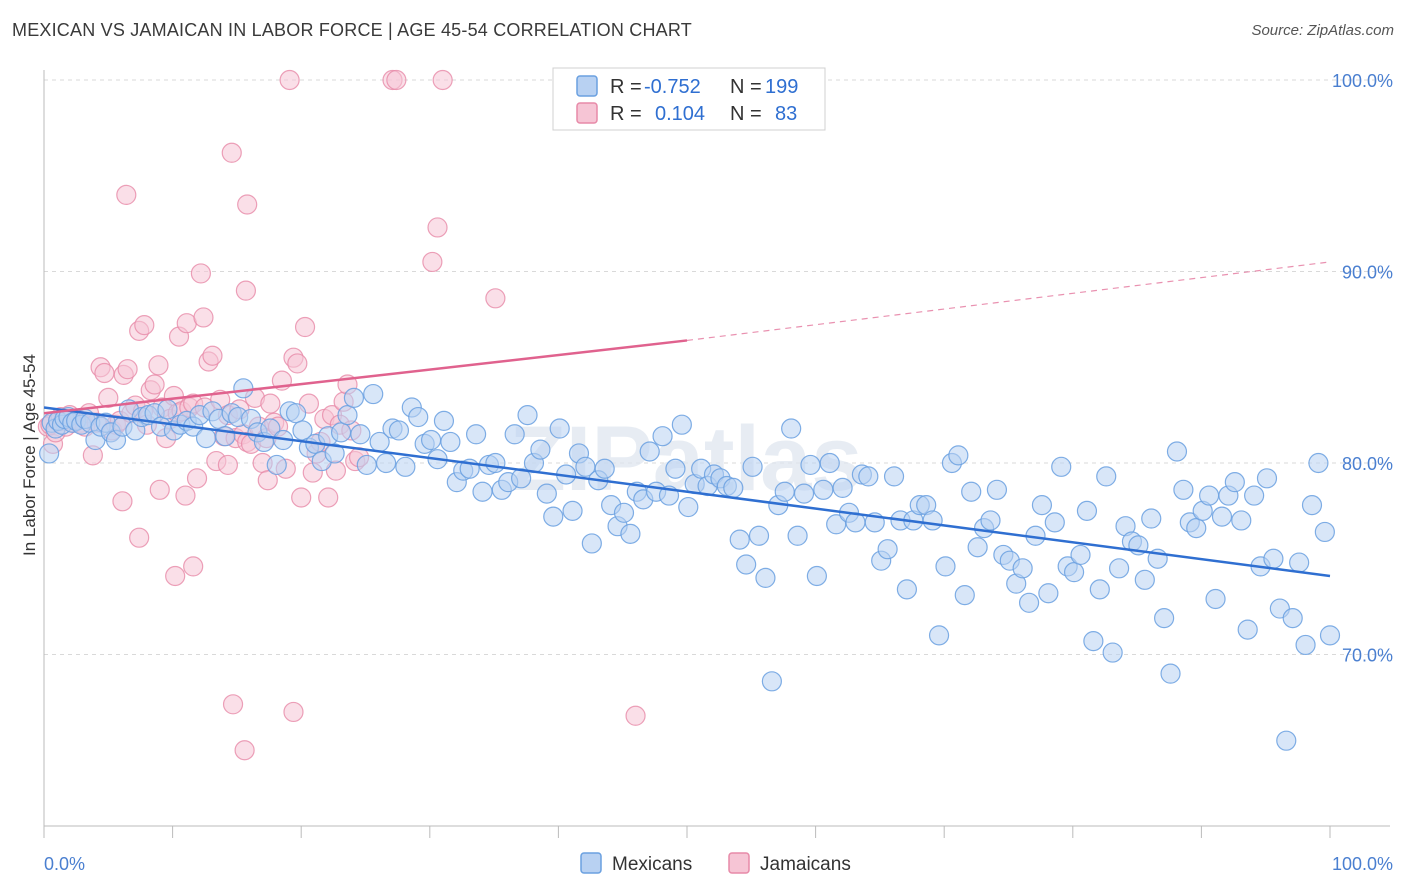  Describe the element at coordinates (739, 863) in the screenshot. I see `bottom-legend-swatch-jamaicans` at that location.